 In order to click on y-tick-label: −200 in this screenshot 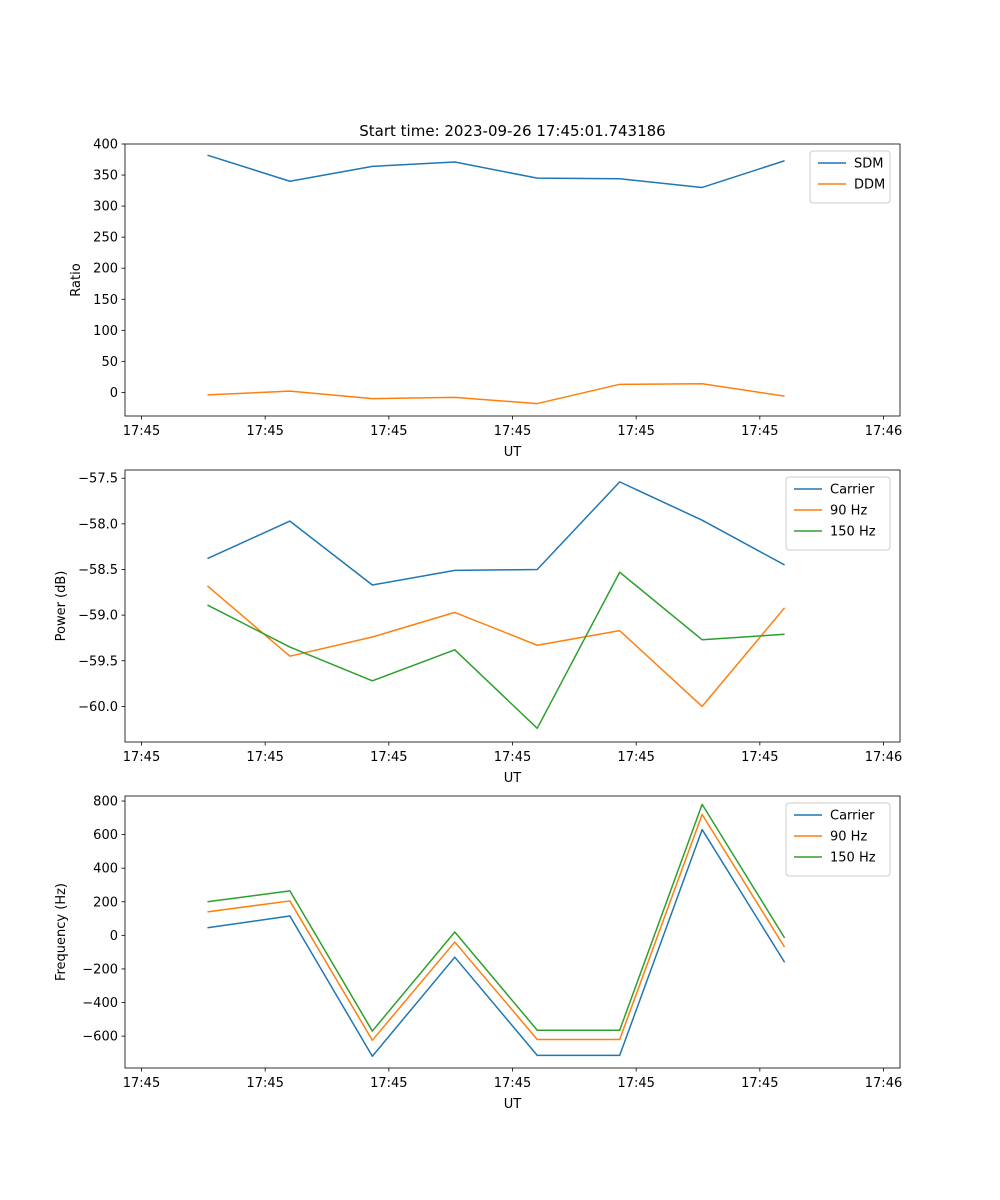, I will do `click(100, 969)`.